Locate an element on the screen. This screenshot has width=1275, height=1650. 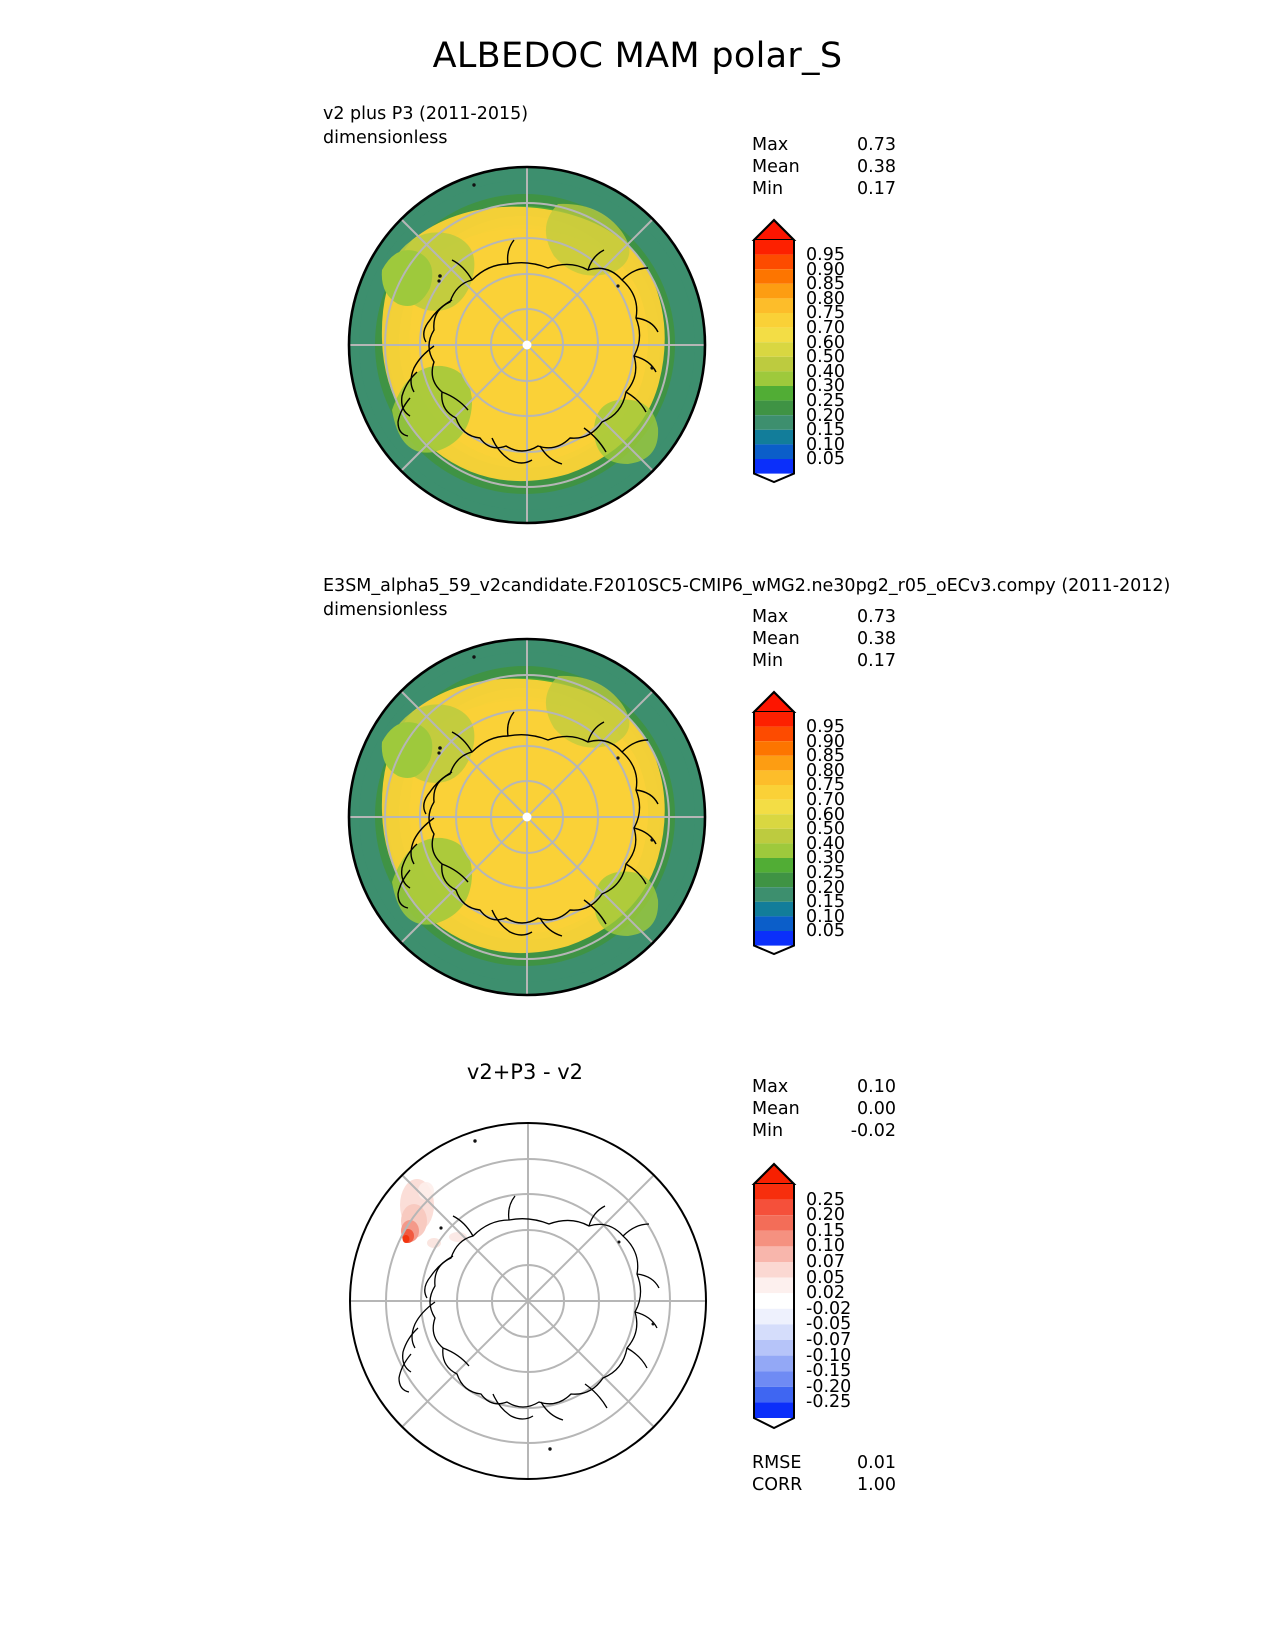
cbar-tick: -0.10 is located at coordinates (829, 1355).